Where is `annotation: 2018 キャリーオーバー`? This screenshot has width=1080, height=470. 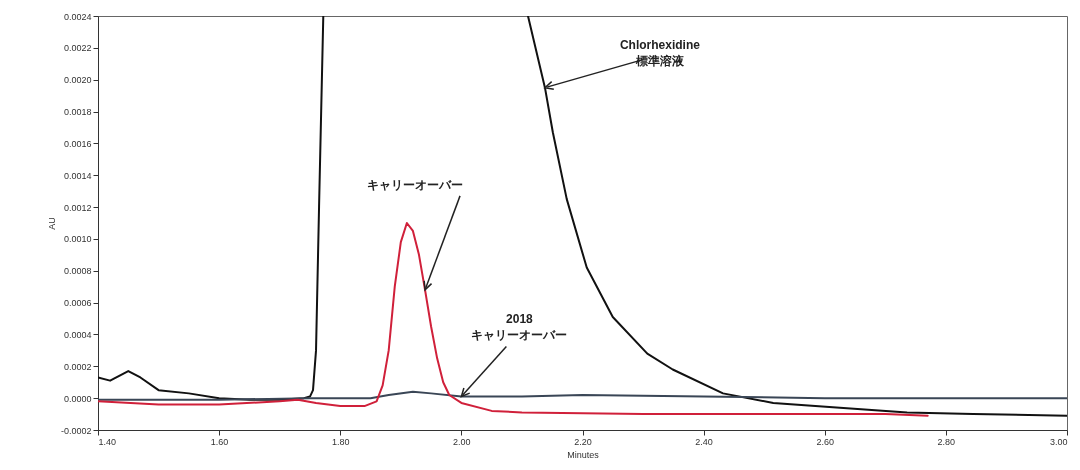
annotation: 2018 キャリーオーバー is located at coordinates (519, 326).